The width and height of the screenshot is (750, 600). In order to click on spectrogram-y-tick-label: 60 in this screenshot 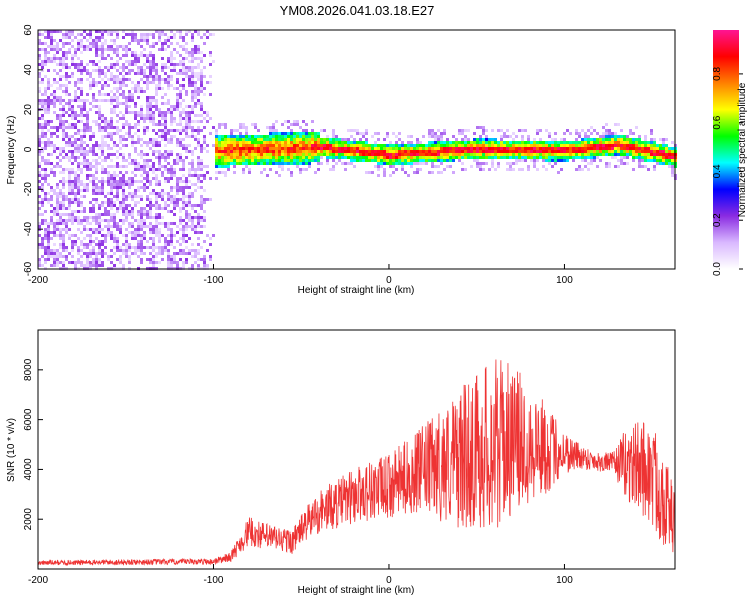, I will do `click(28, 30)`.